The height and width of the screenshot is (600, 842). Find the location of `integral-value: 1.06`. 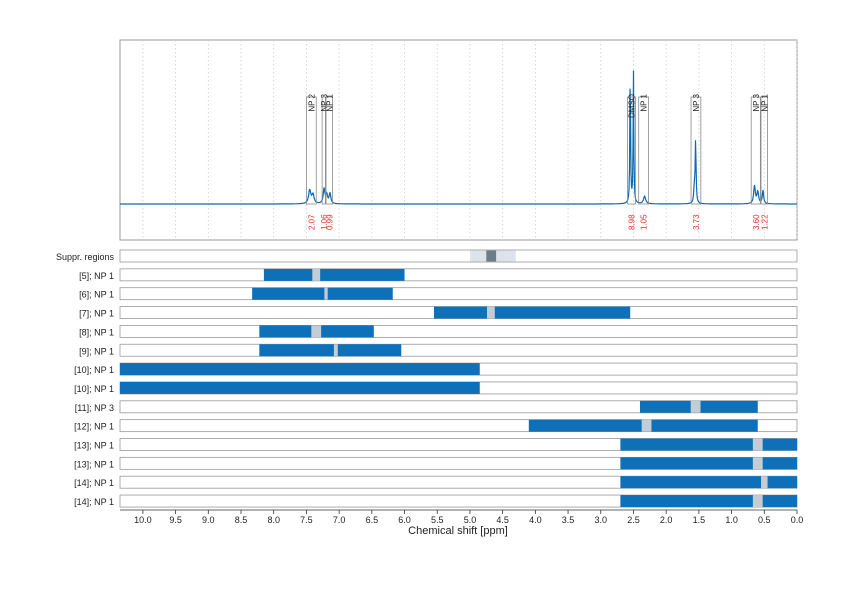

integral-value: 1.06 is located at coordinates (324, 222).